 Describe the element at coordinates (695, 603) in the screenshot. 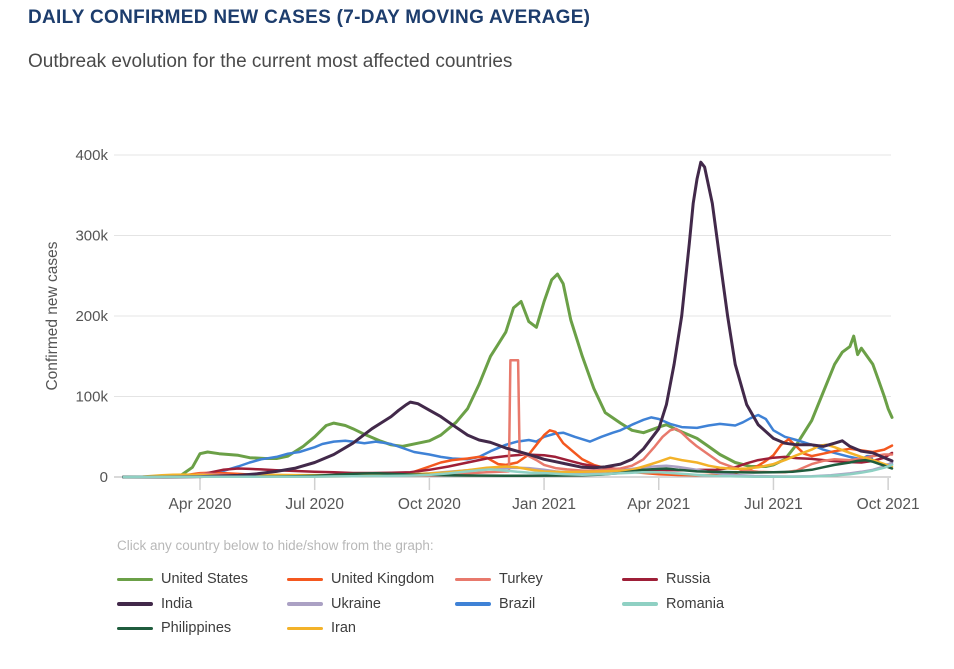

I see `legend-label: Romania` at that location.